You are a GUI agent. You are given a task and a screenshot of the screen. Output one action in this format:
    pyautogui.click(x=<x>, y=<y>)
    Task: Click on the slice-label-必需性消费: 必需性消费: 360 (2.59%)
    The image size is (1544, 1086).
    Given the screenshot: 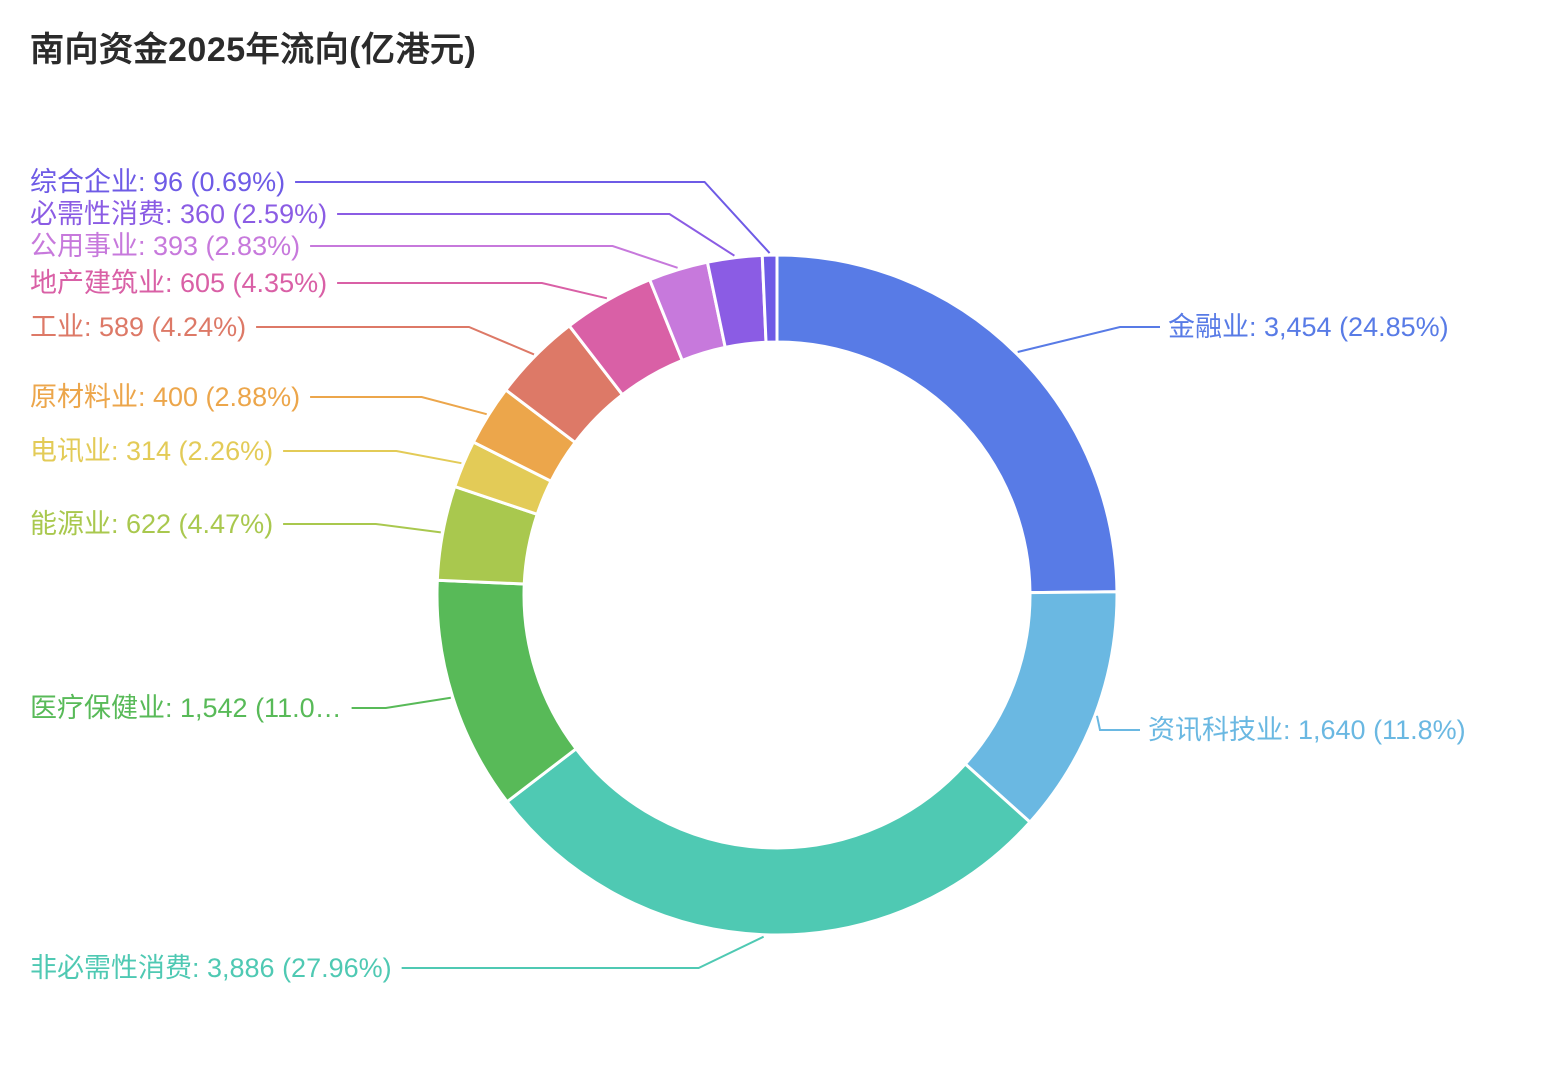 What is the action you would take?
    pyautogui.click(x=178, y=214)
    